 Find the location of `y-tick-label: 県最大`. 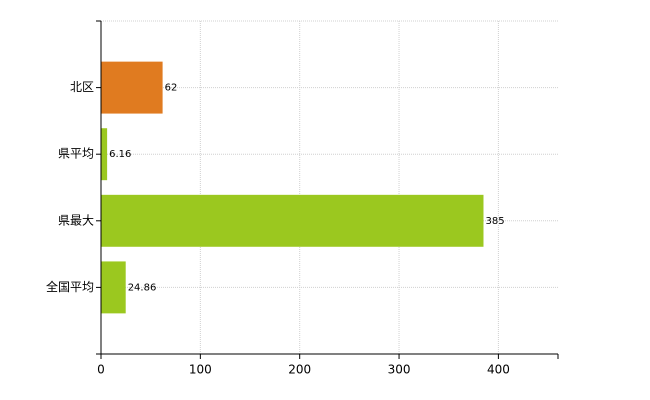

y-tick-label: 県最大 is located at coordinates (76, 220).